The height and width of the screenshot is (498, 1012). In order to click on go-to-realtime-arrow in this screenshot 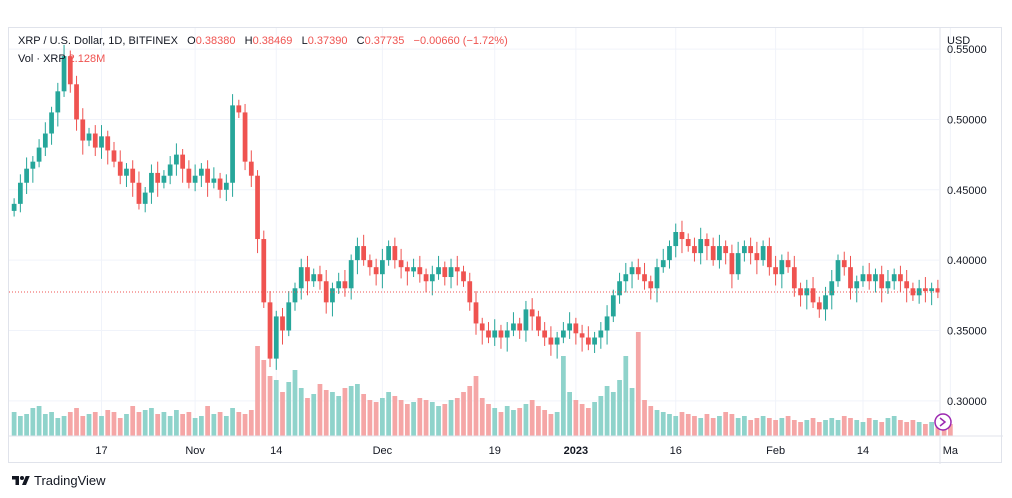, I will do `click(943, 422)`.